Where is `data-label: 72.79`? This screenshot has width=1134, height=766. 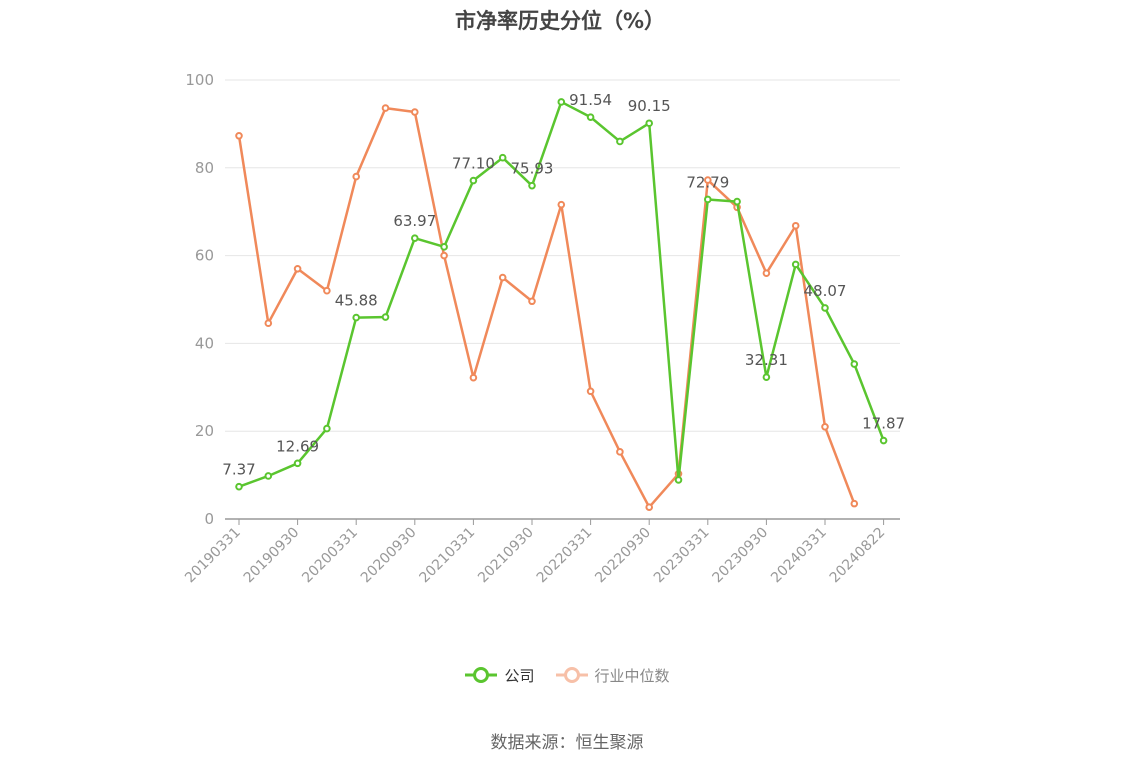 data-label: 72.79 is located at coordinates (707, 182).